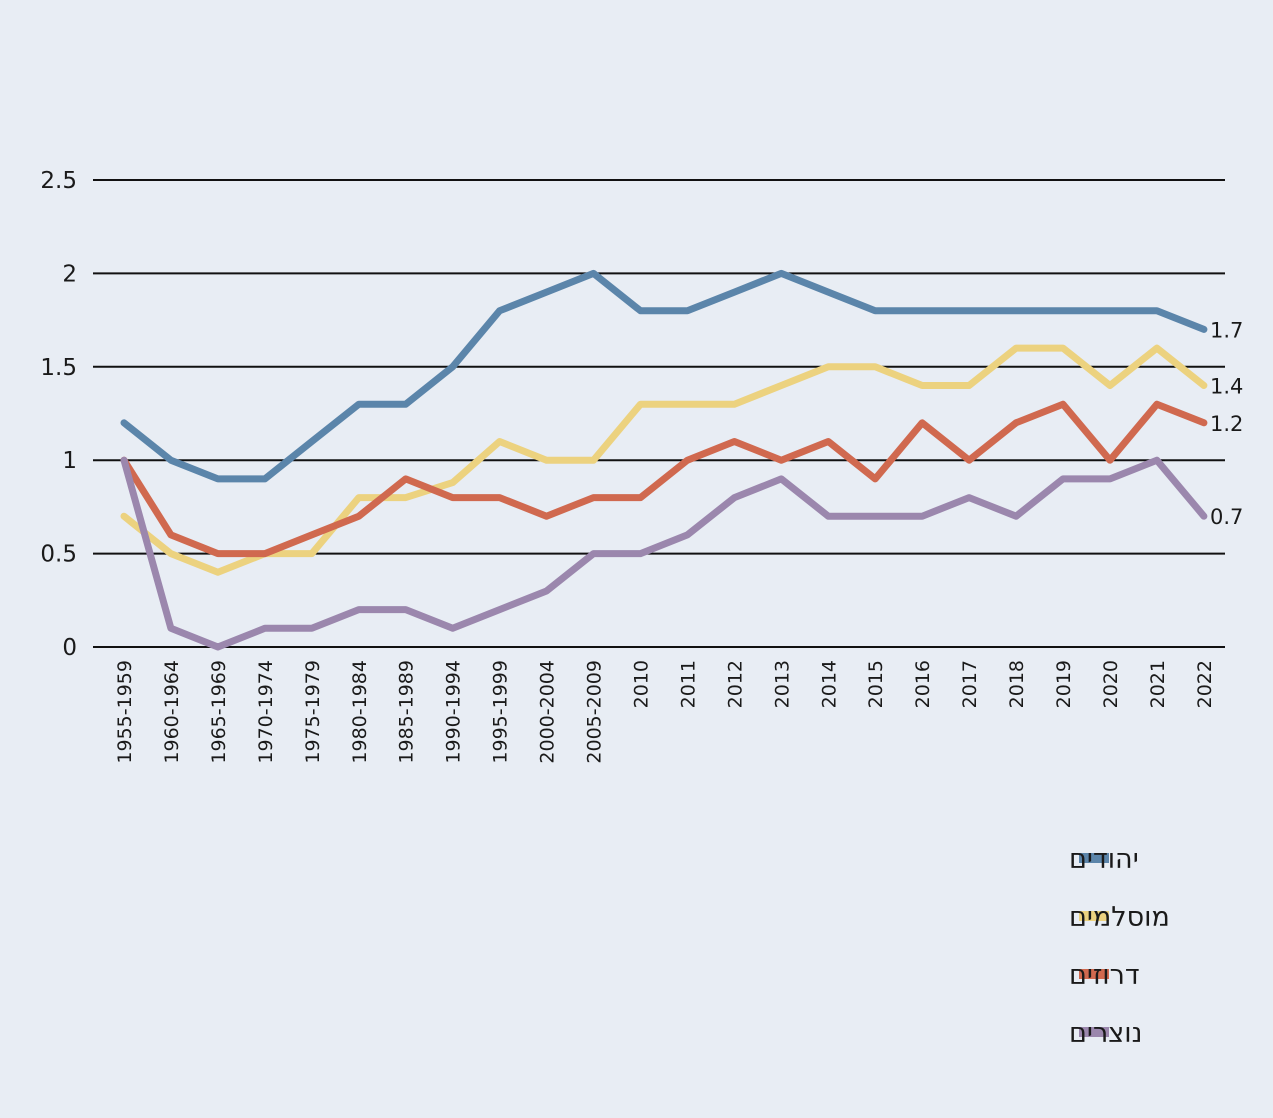 Image resolution: width=1273 pixels, height=1118 pixels. What do you see at coordinates (69, 461) in the screenshot?
I see `y-tick-label-1: 1` at bounding box center [69, 461].